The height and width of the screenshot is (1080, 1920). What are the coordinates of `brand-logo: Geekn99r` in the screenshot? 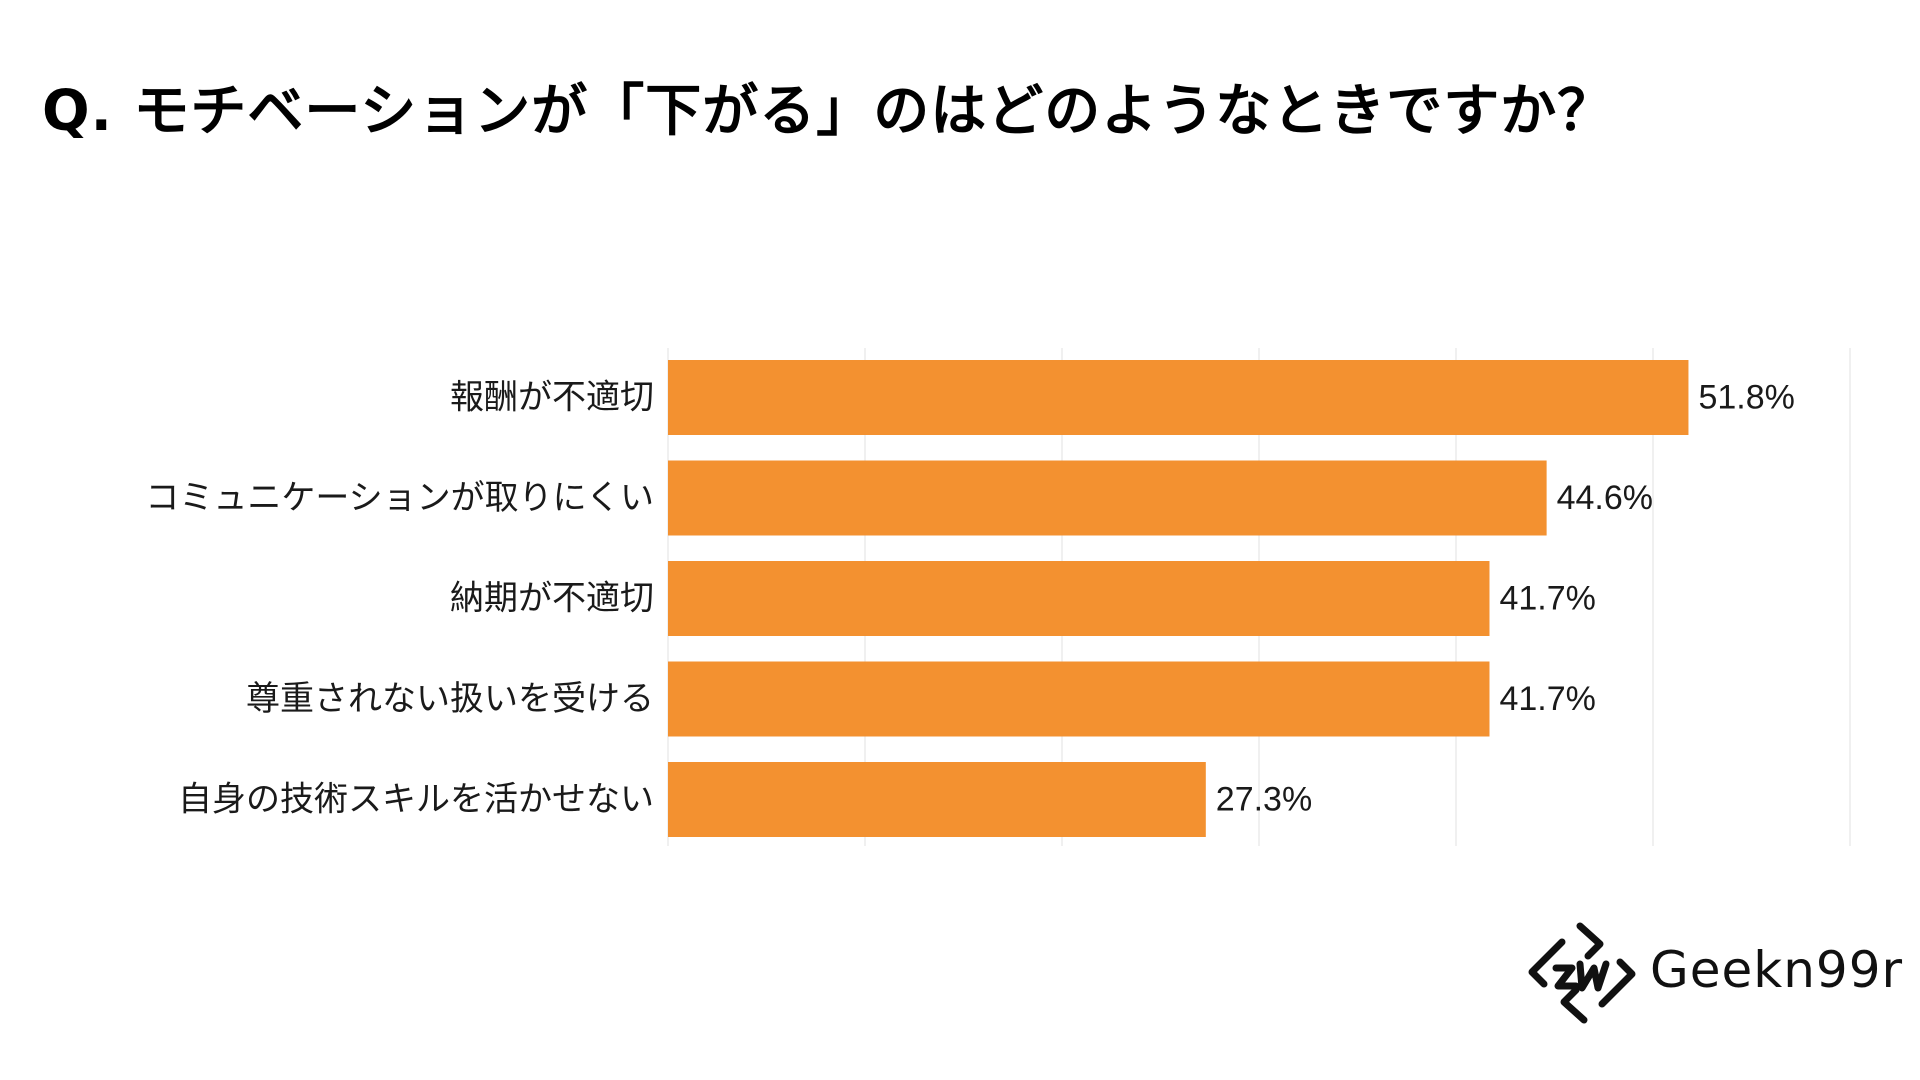 It's located at (1712, 973).